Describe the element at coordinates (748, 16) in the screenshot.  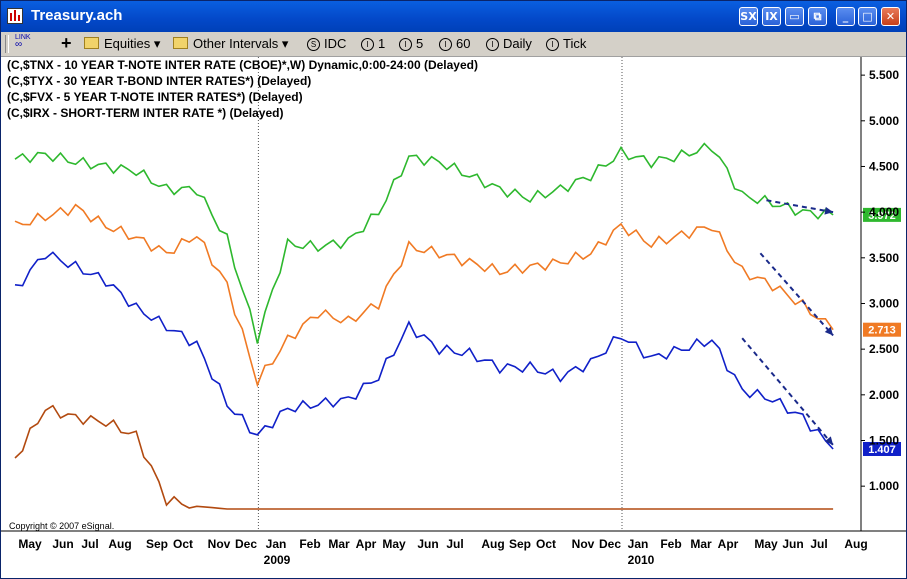
I see `symbol-x-icon: SX` at that location.